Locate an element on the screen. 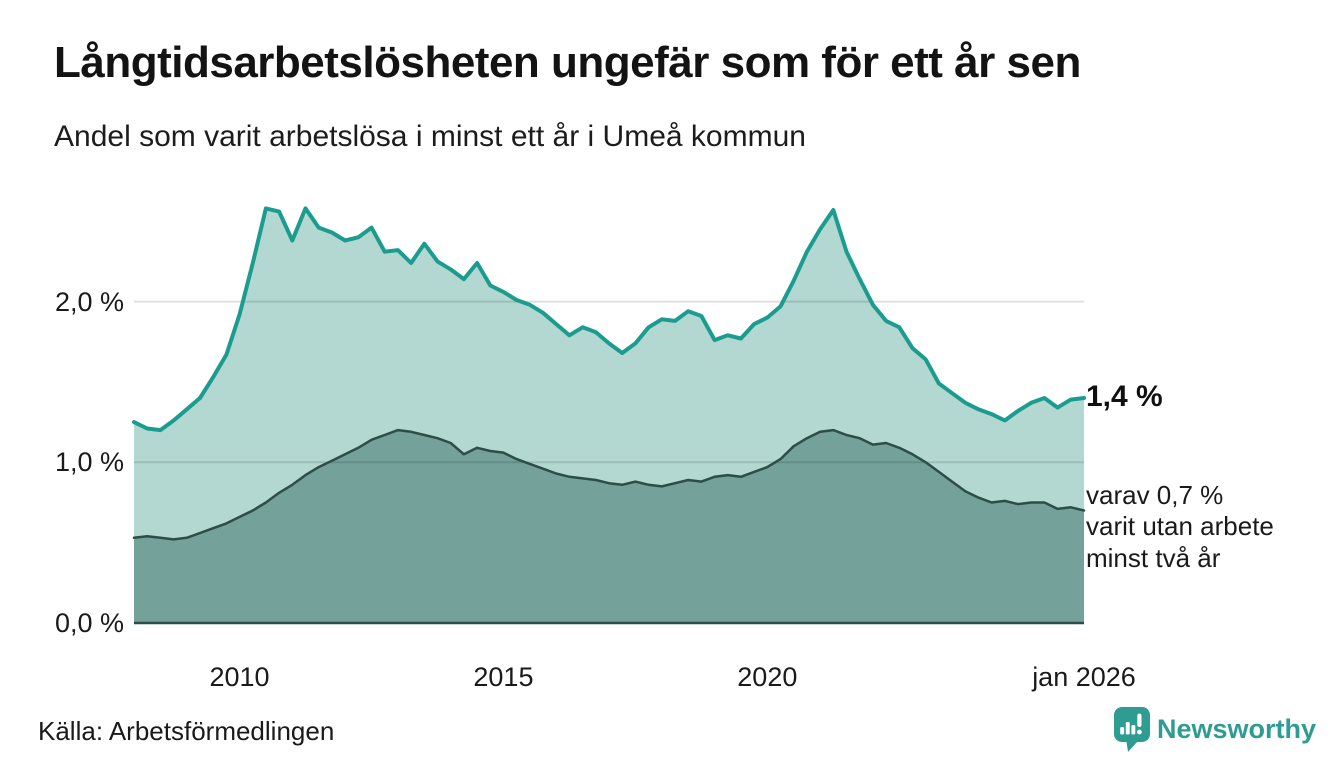 The image size is (1340, 780). breakdown-line-2: varit utan arbete is located at coordinates (1180, 526).